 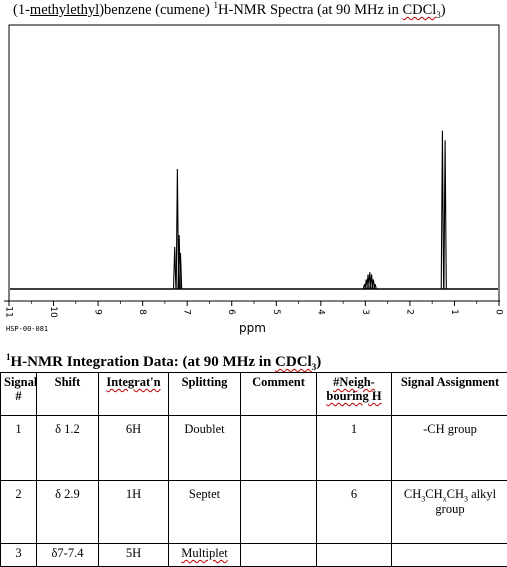 I want to click on column-header-splitting: Splitting, so click(x=205, y=394).